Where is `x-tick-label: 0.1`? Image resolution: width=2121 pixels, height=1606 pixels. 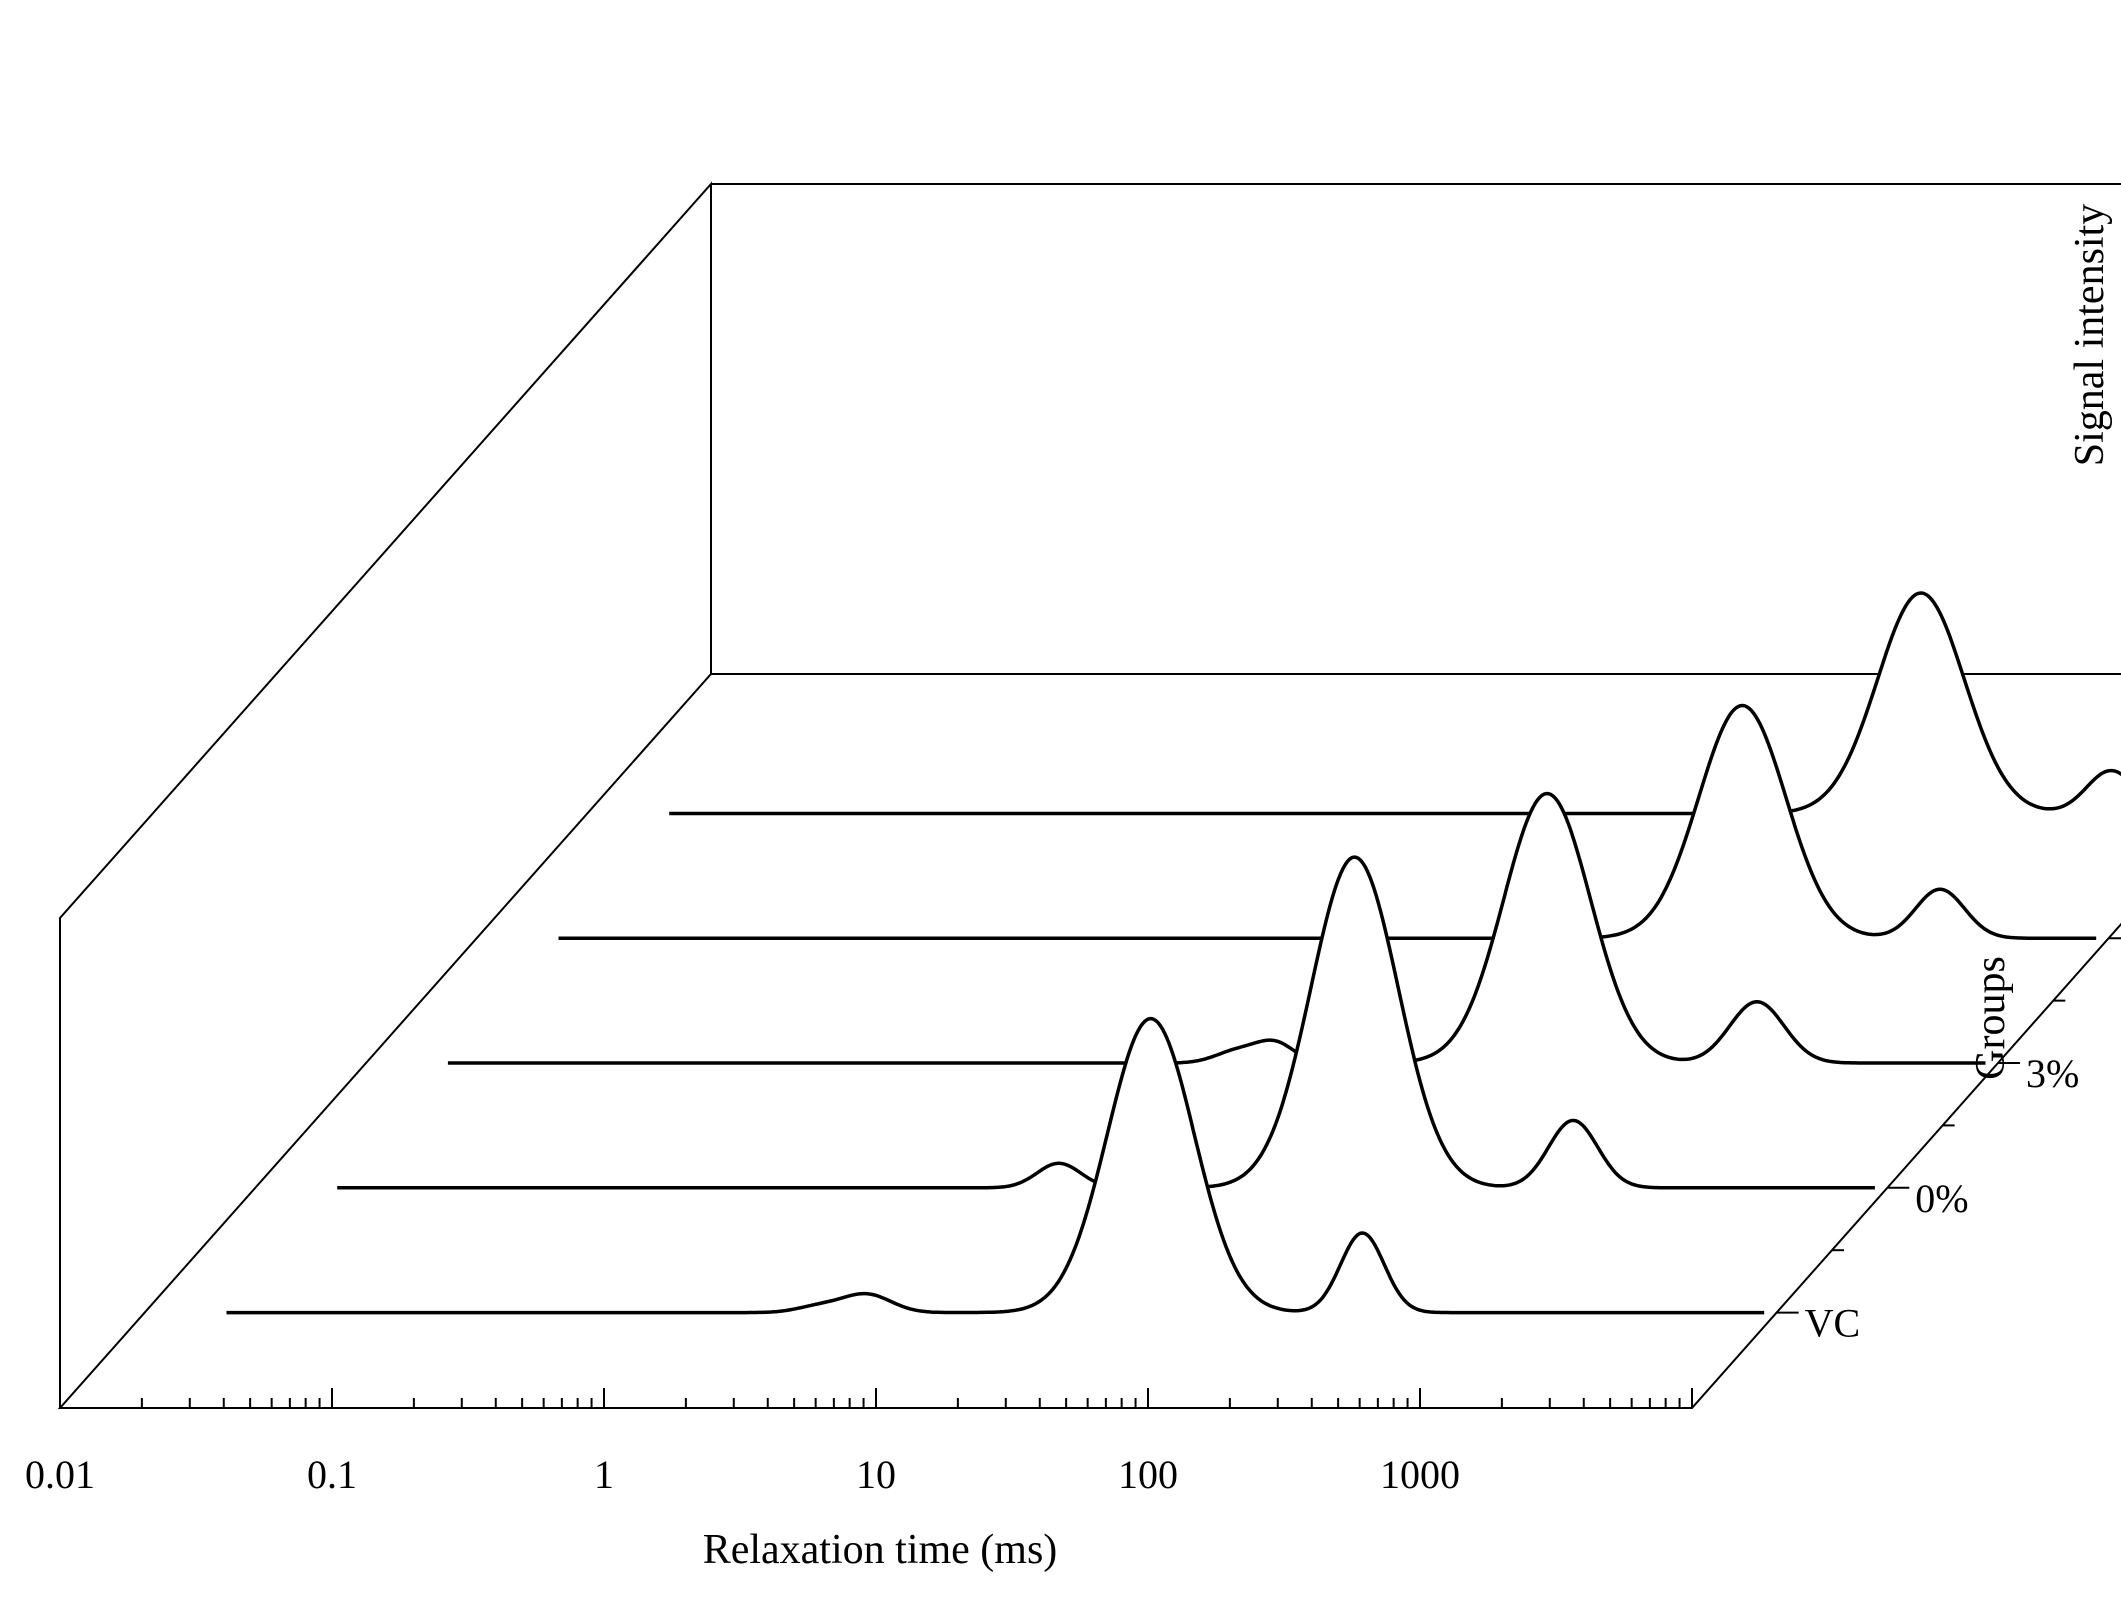 x-tick-label: 0.1 is located at coordinates (332, 1474).